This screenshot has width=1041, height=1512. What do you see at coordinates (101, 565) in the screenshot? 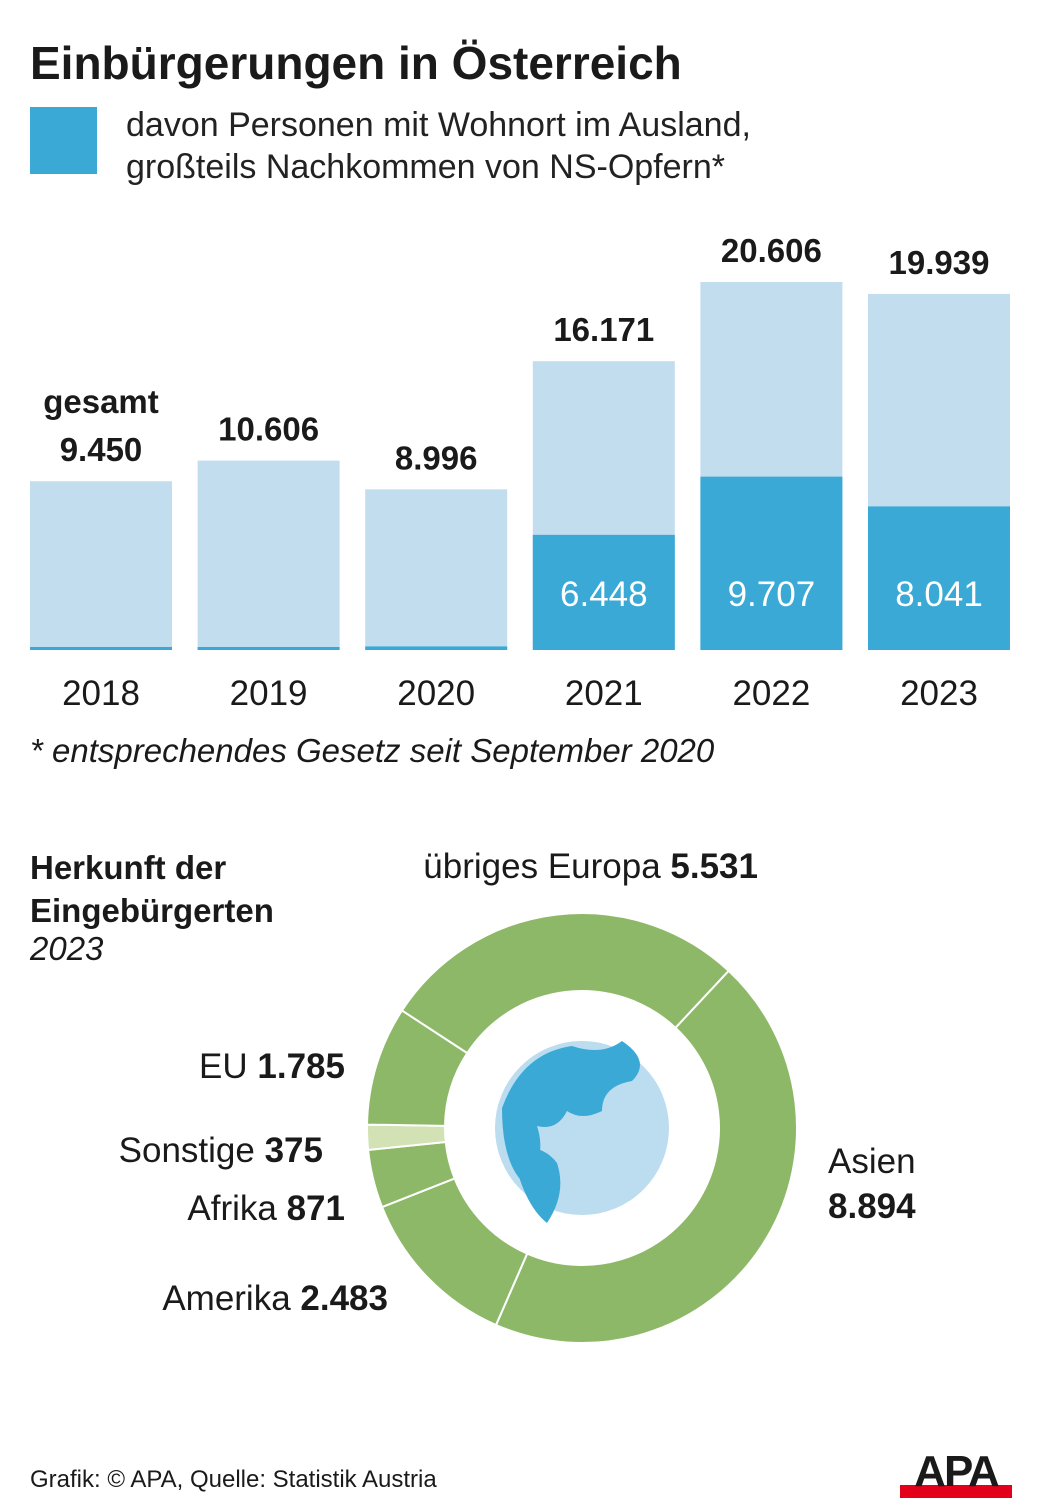
I see `bar-total-2018` at bounding box center [101, 565].